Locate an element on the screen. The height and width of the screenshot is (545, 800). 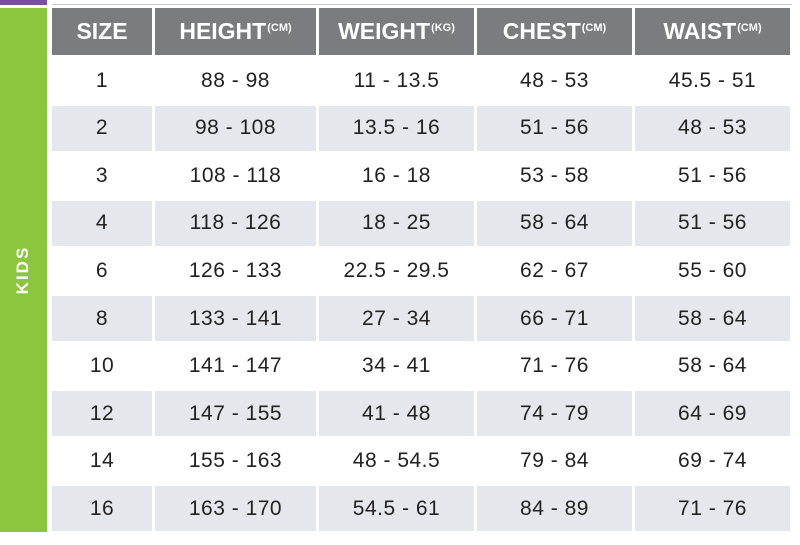
table-cell: 1 is located at coordinates (102, 80).